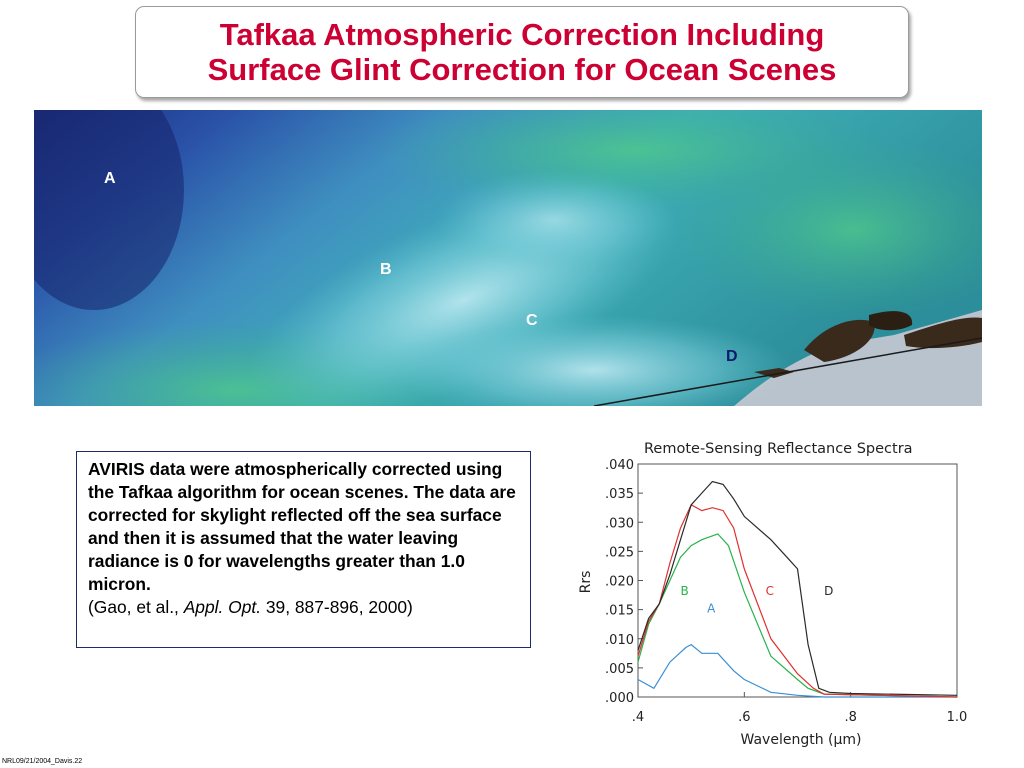  Describe the element at coordinates (770, 591) in the screenshot. I see `series-label-c: C` at that location.